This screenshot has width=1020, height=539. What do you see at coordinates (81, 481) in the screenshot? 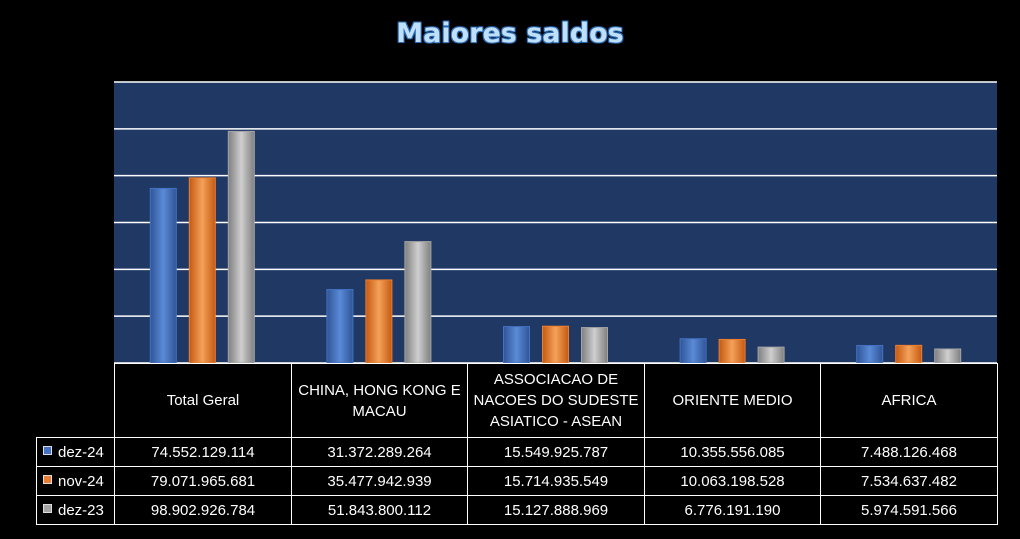
I see `series-name: nov-24` at bounding box center [81, 481].